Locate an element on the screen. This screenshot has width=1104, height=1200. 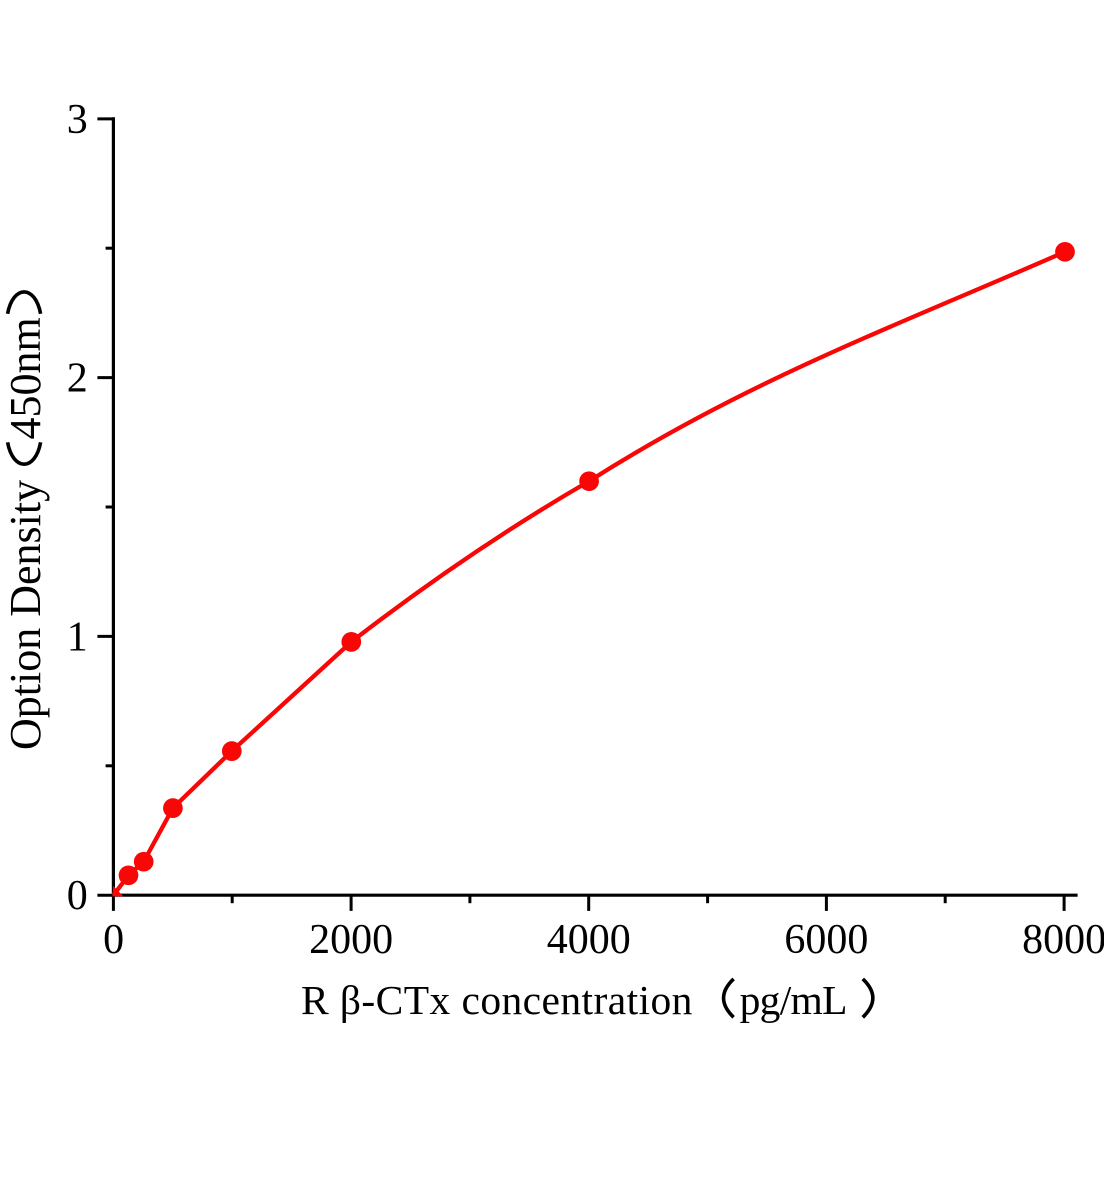
svg-text: 6000 is located at coordinates (826, 940).